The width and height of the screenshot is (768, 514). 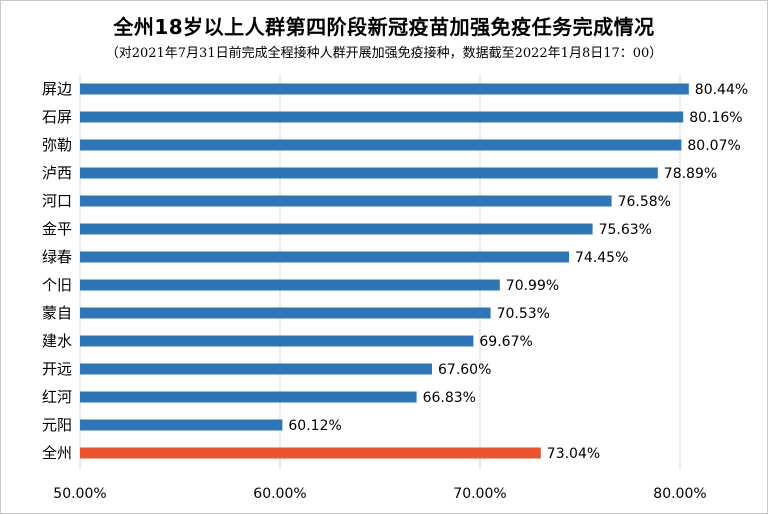 What do you see at coordinates (464, 370) in the screenshot?
I see `value-label: 67.60%` at bounding box center [464, 370].